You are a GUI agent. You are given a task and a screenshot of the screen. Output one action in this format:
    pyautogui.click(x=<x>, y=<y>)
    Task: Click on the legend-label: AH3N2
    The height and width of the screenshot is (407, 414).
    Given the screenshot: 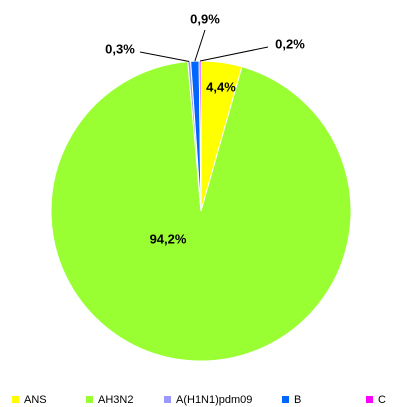 What is the action you would take?
    pyautogui.click(x=115, y=400)
    